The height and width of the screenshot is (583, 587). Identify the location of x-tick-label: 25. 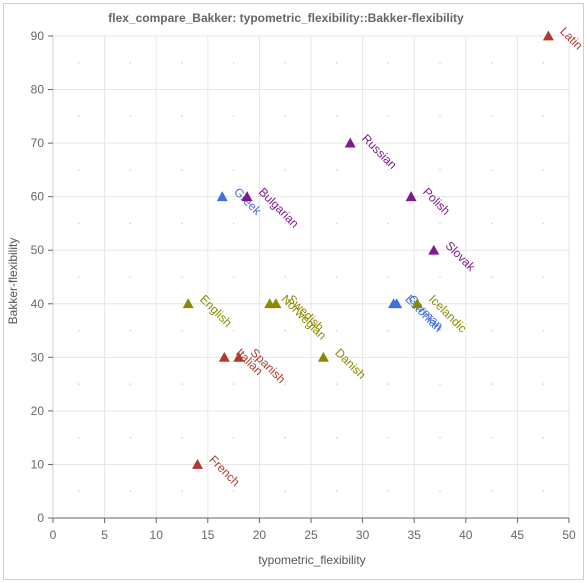
(311, 535).